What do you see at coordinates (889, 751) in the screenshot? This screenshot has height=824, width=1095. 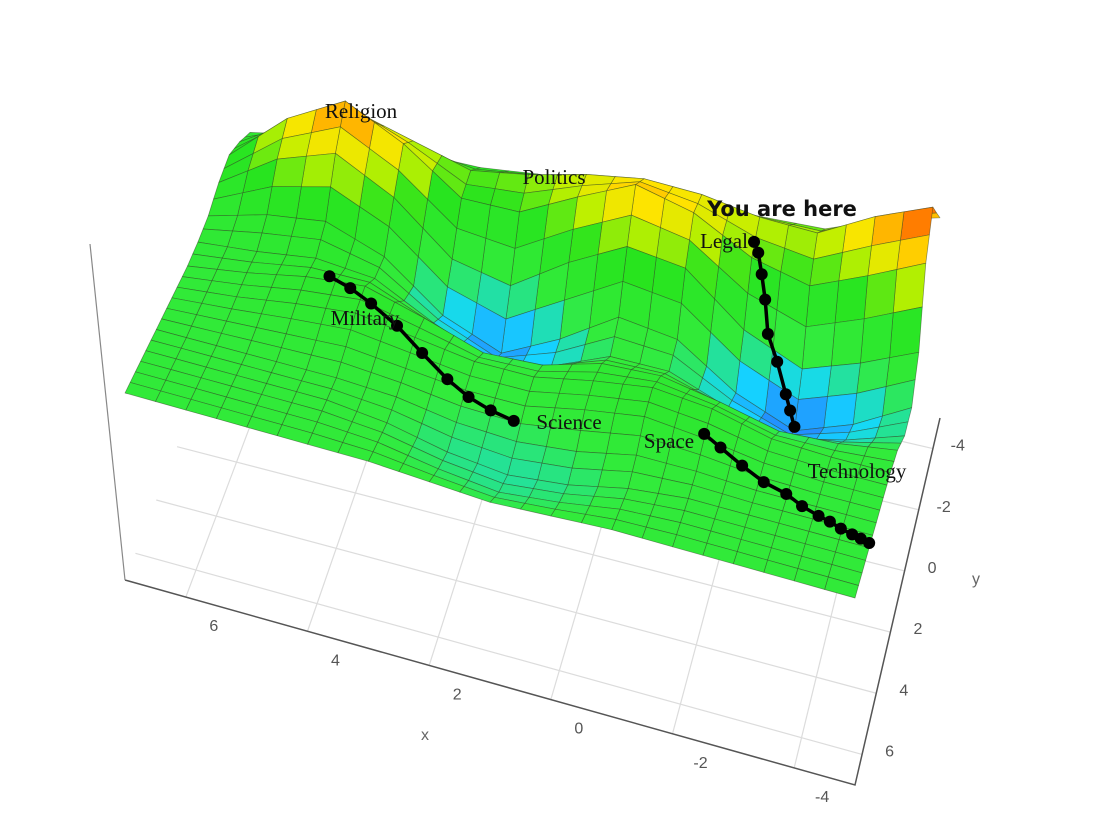 I see `y-tick-label: 6` at bounding box center [889, 751].